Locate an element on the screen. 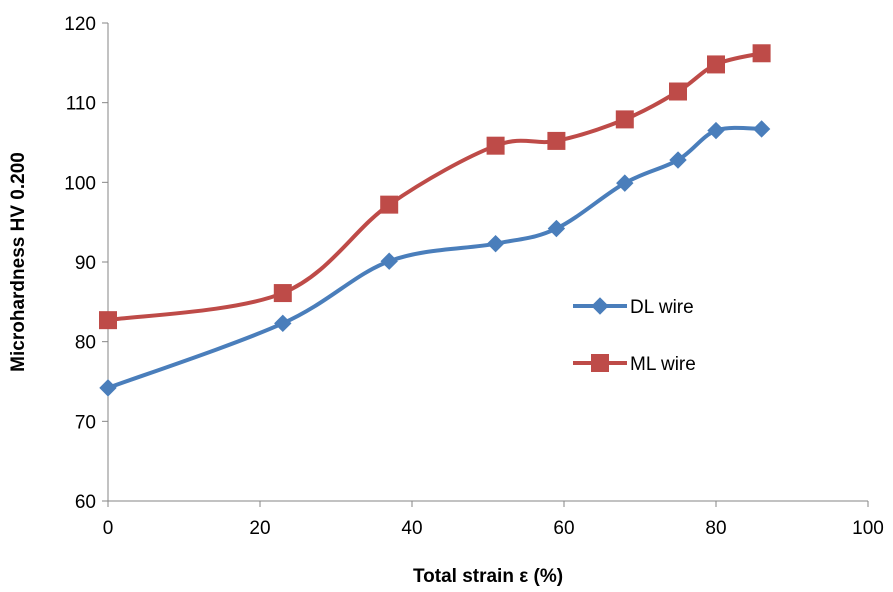 This screenshot has height=592, width=893. legend: DL wire ML wire is located at coordinates (634, 336).